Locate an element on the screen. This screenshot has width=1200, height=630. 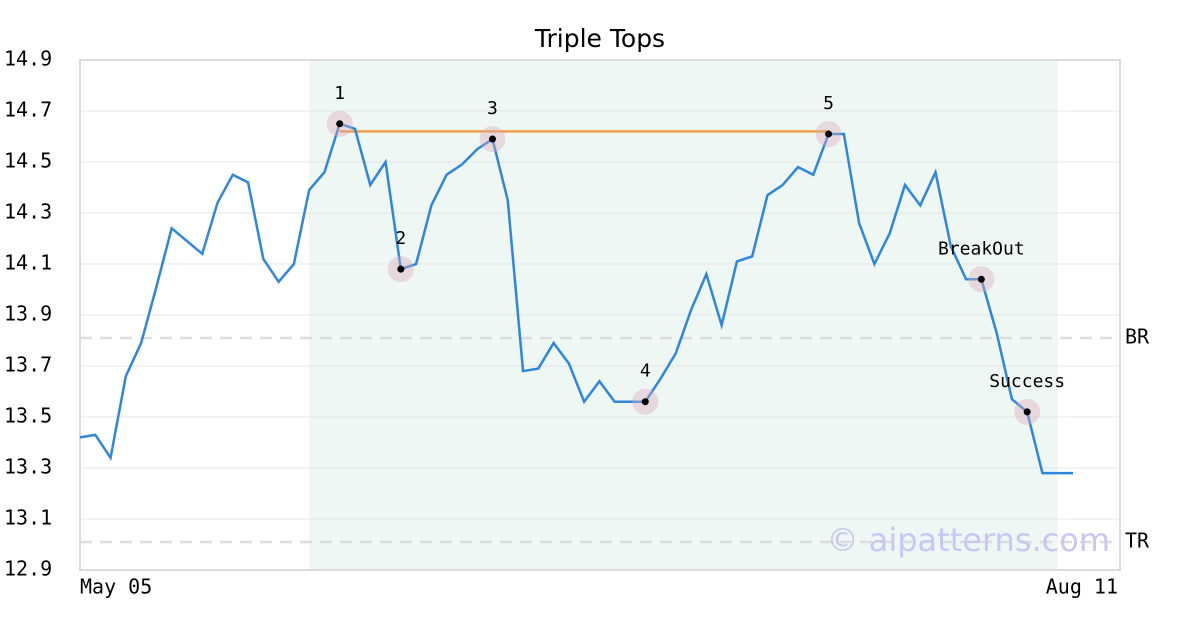
pattern-label: BreakOut is located at coordinates (981, 248).